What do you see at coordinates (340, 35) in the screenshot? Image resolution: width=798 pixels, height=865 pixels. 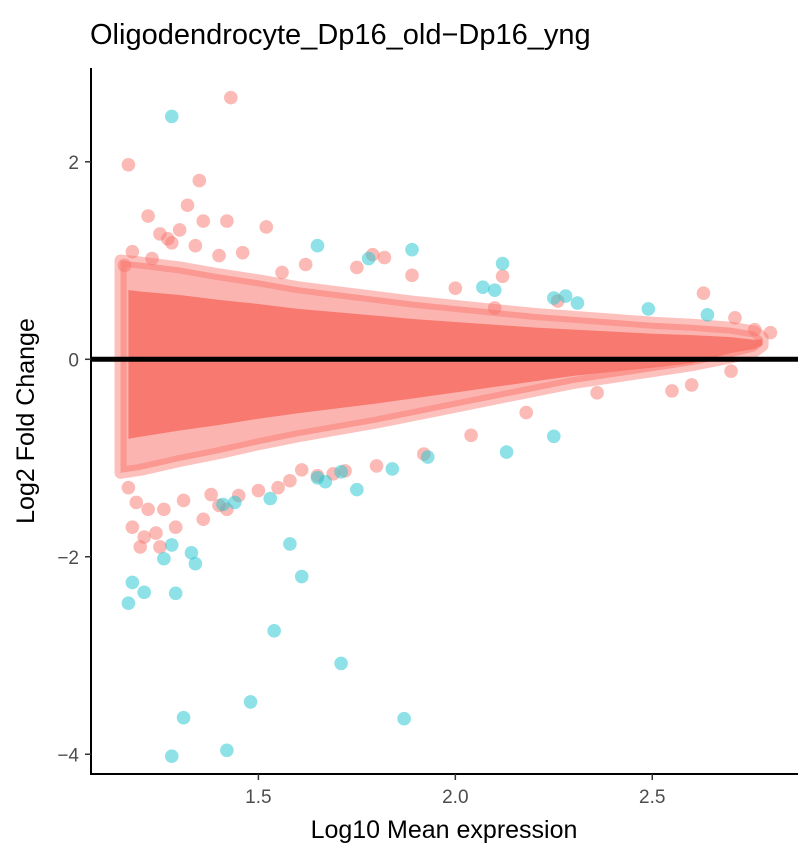 I see `chart-title: Oligodendrocyte_Dp16_old−Dp16_yng` at bounding box center [340, 35].